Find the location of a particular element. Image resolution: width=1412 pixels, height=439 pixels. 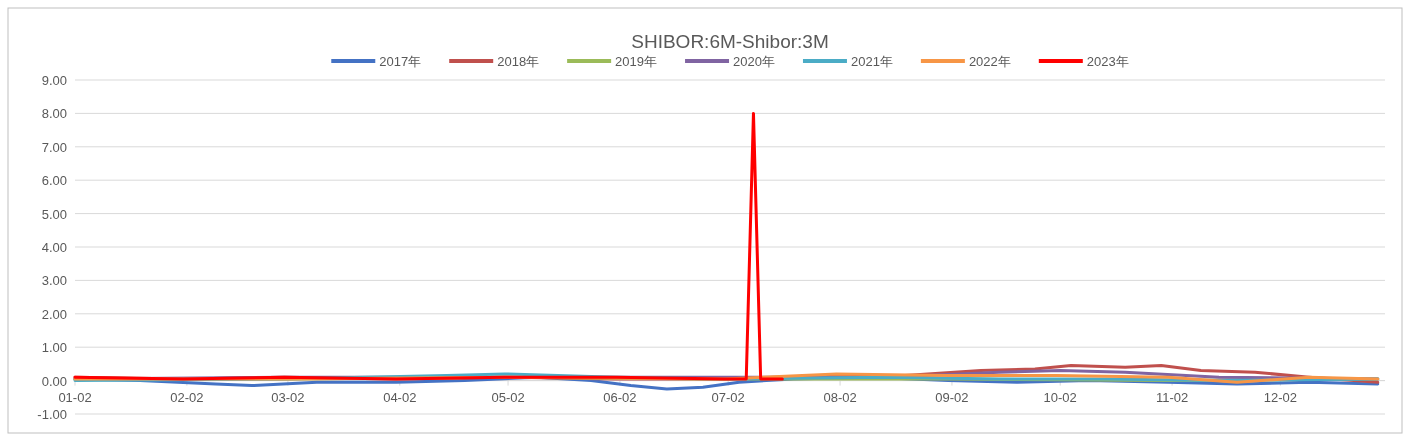

x-tick-label: 03-02 is located at coordinates (288, 397).